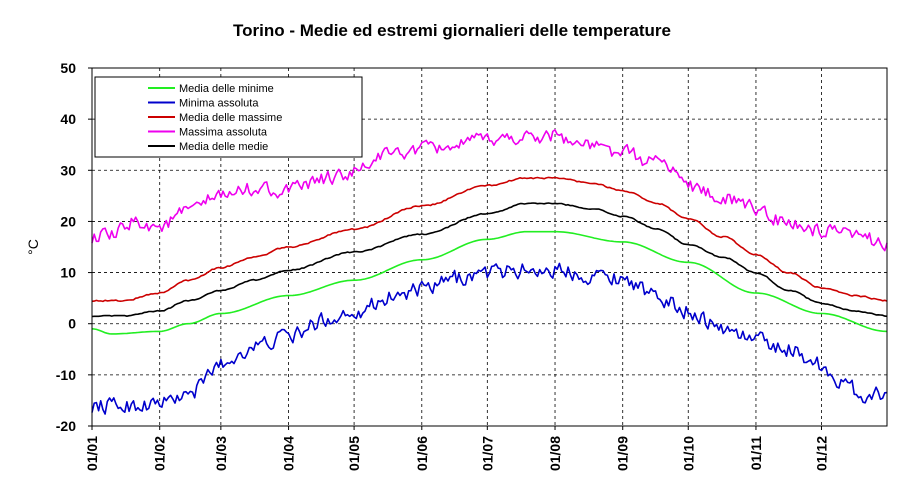 This screenshot has height=493, width=905. What do you see at coordinates (66, 375) in the screenshot?
I see `y-tick-label: -10` at bounding box center [66, 375].